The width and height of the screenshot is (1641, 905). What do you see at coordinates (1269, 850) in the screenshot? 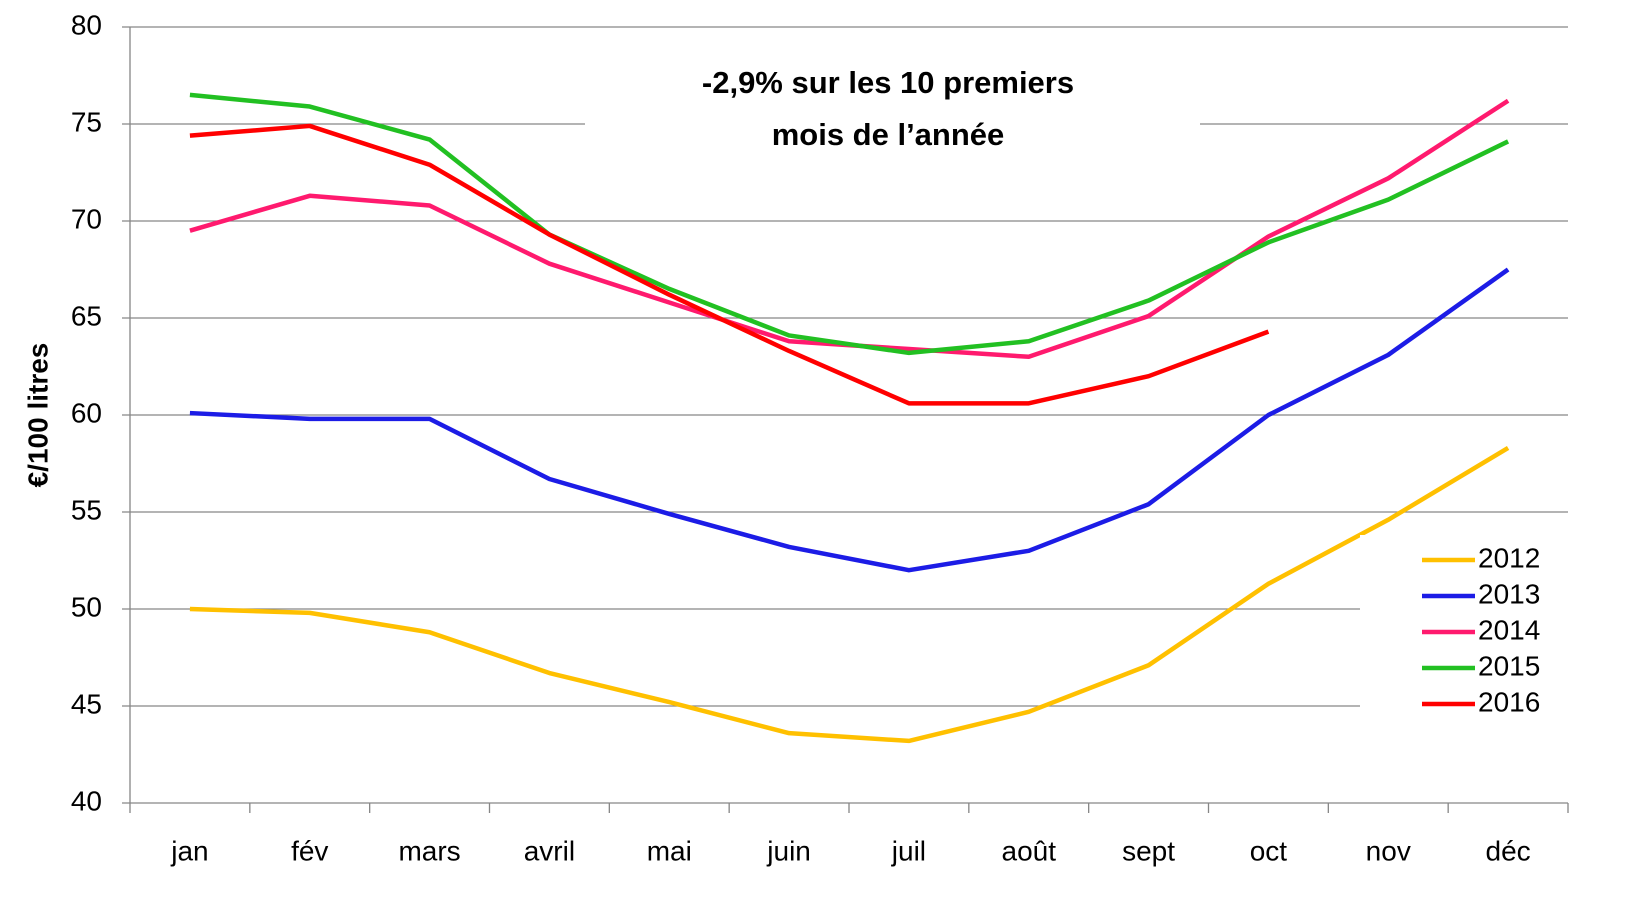
I see `x-tick-label: oct` at bounding box center [1269, 850].